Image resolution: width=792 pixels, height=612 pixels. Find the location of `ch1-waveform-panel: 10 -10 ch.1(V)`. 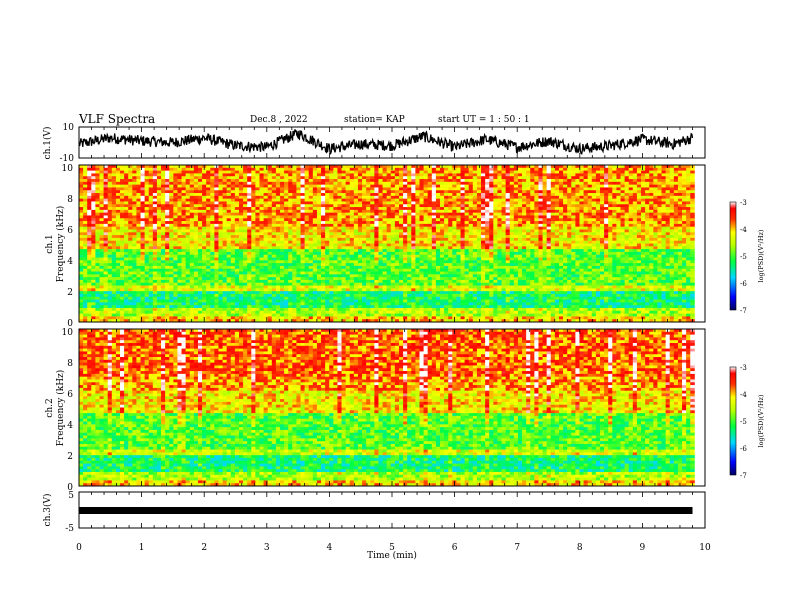

ch1-waveform-panel: 10 -10 ch.1(V) is located at coordinates (374, 143).